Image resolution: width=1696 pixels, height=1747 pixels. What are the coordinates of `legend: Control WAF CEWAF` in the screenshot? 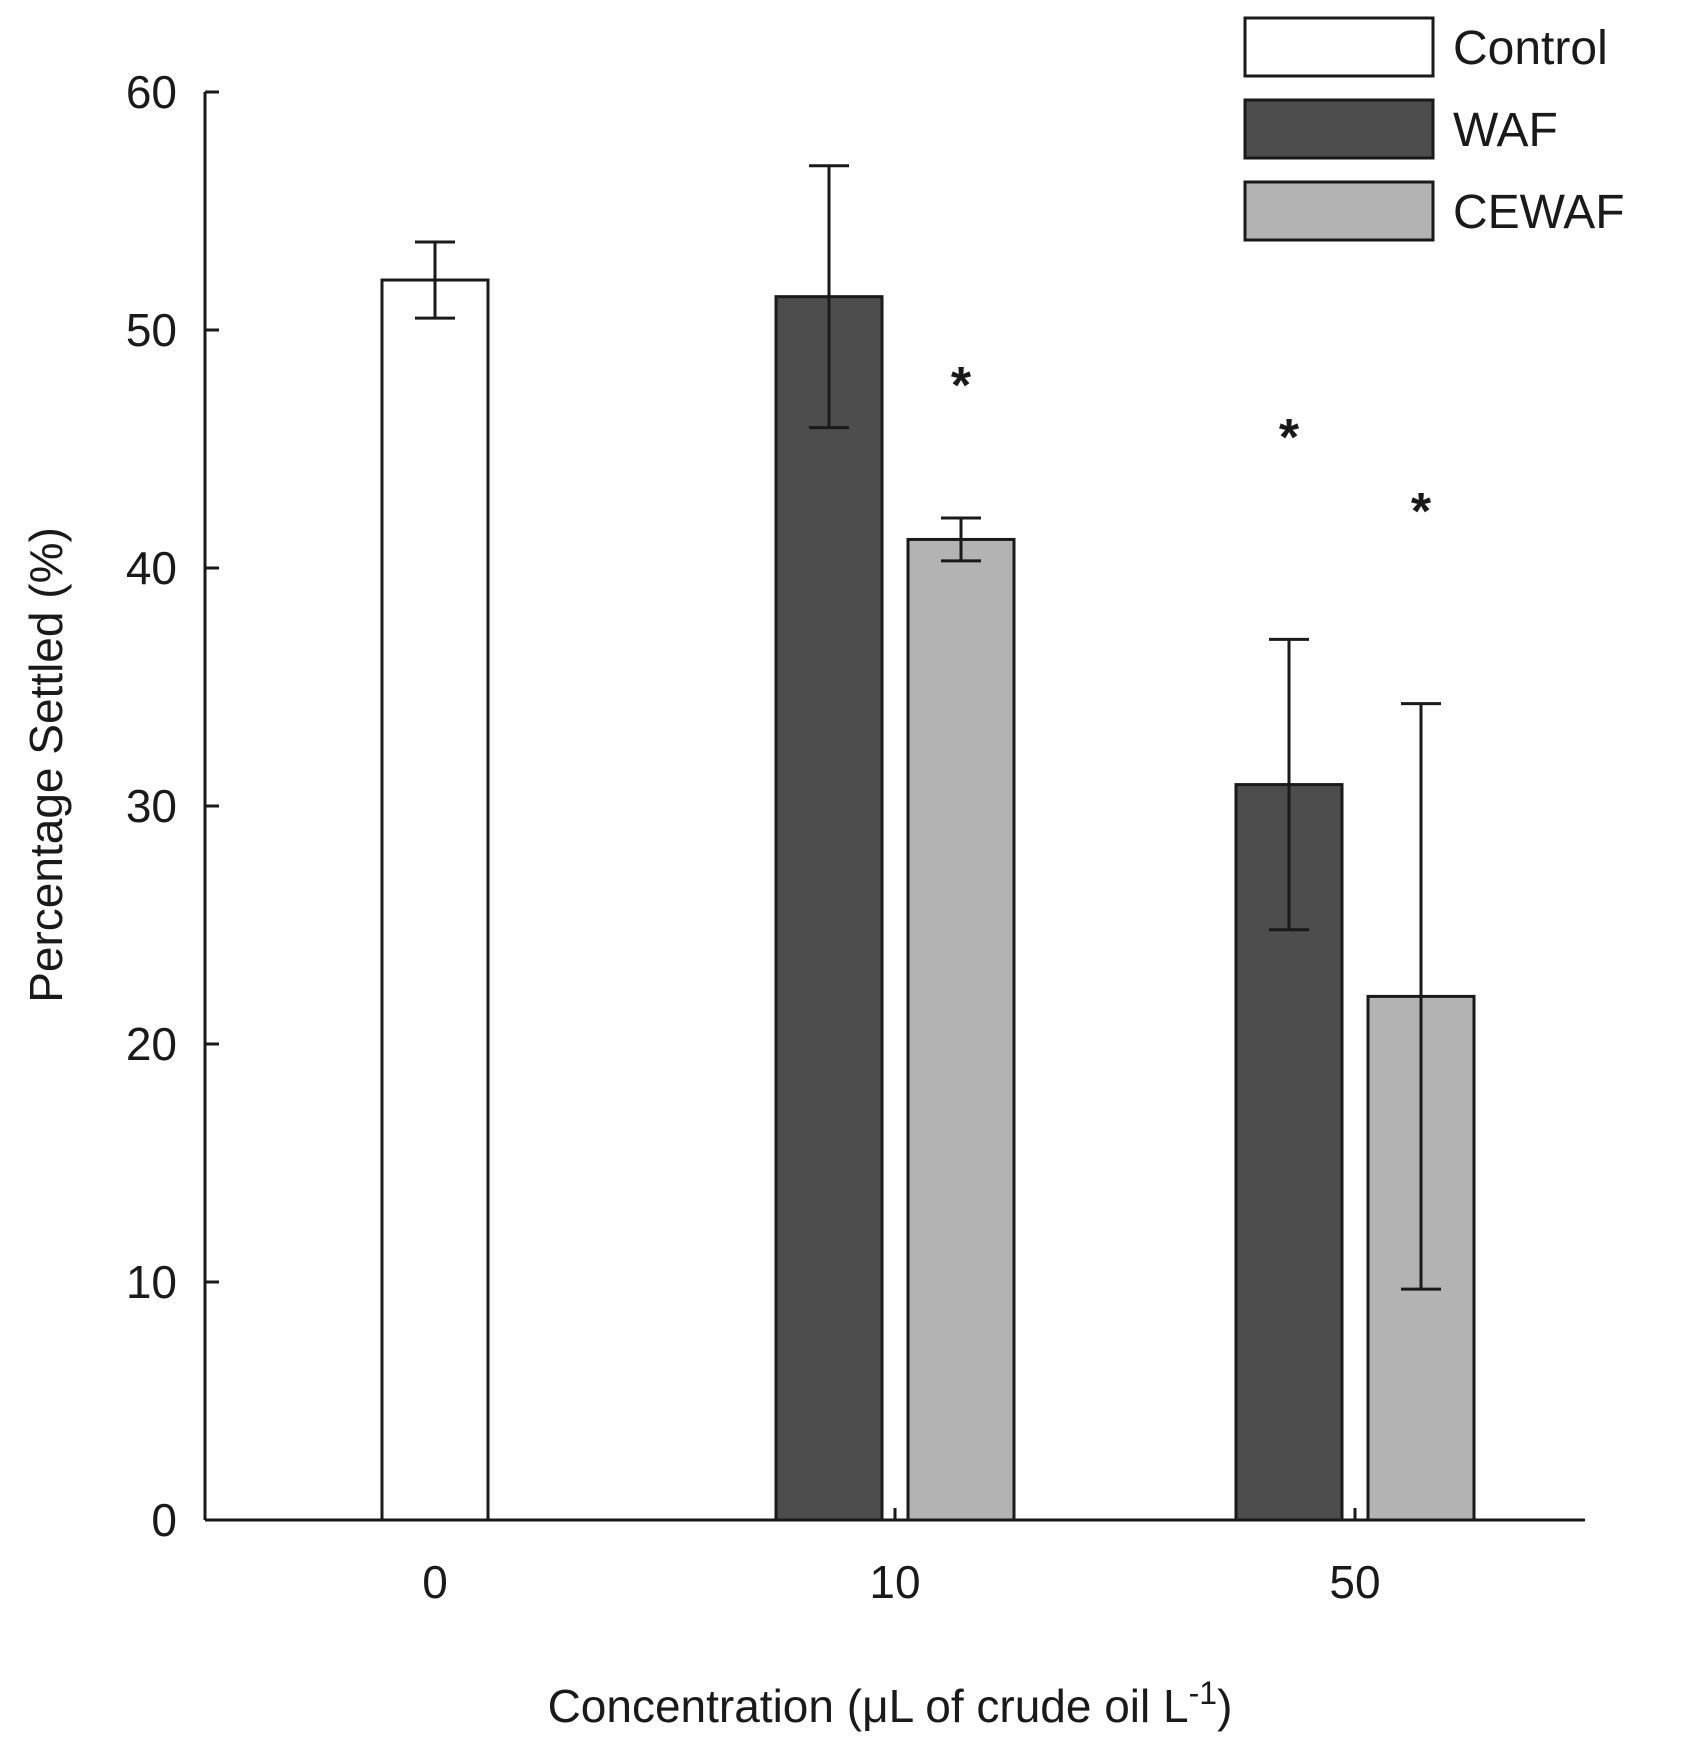 It's located at (1434, 129).